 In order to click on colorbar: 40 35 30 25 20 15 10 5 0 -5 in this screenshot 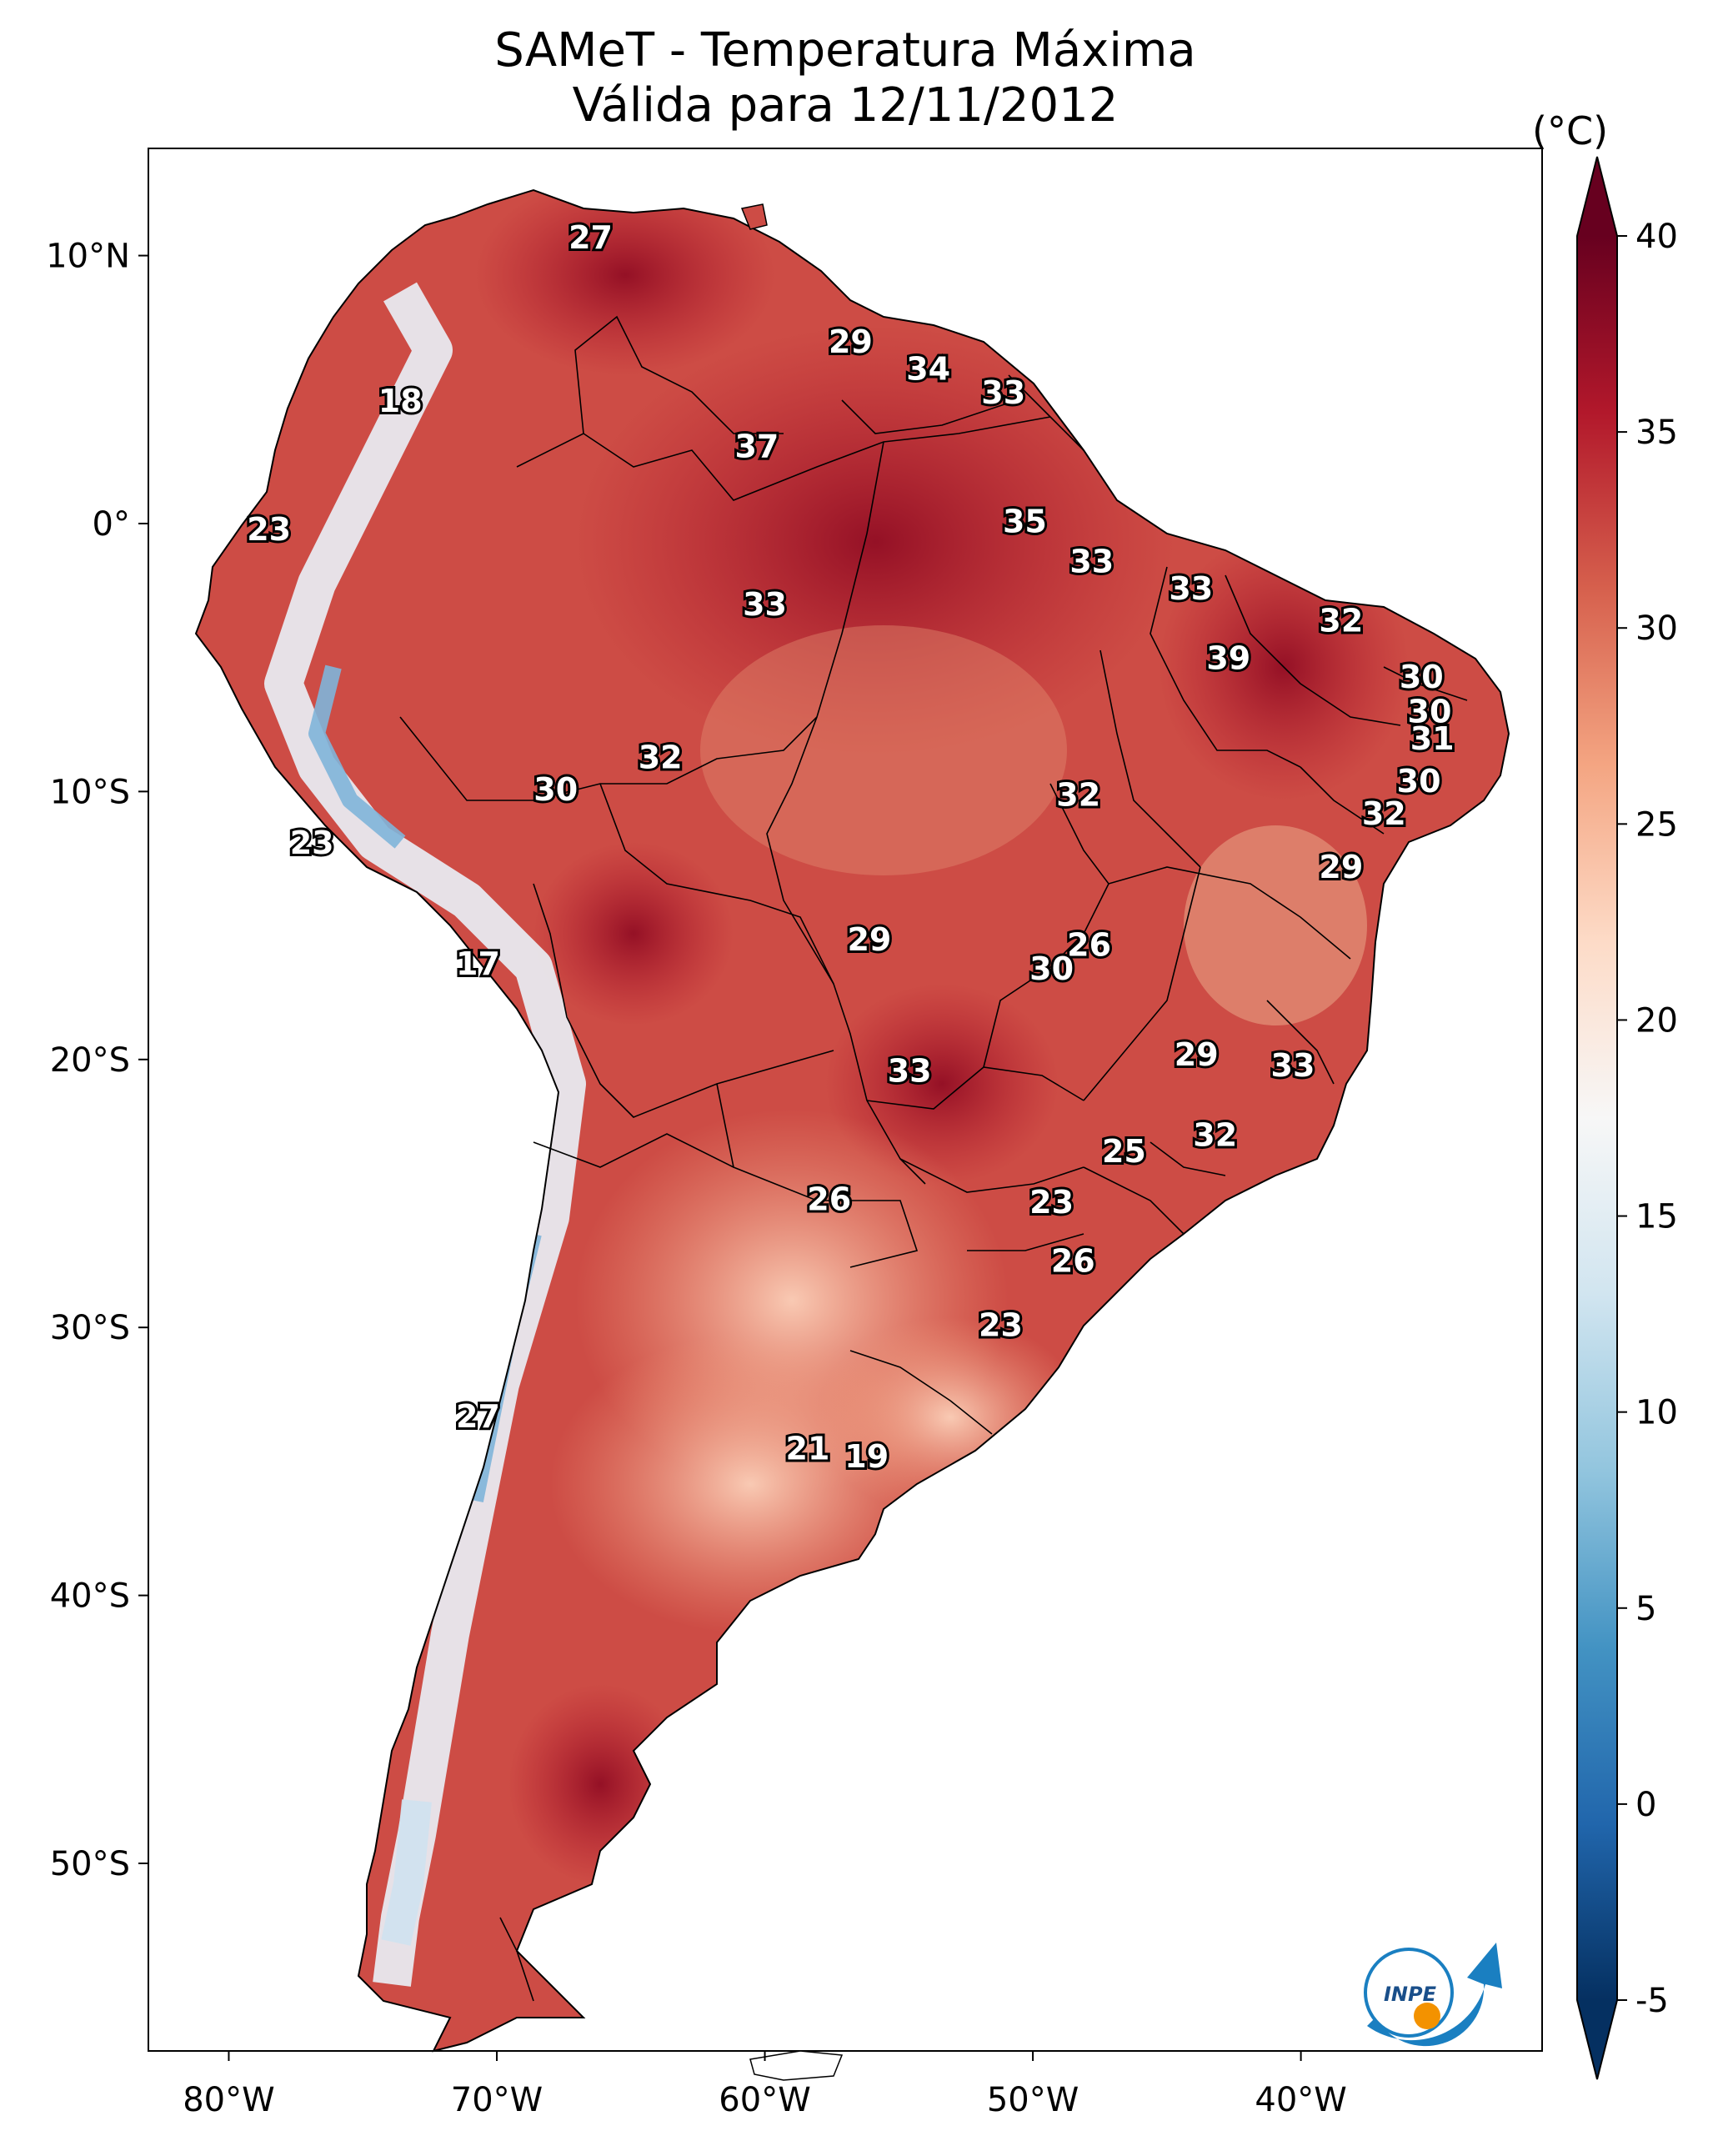, I will do `click(1627, 1118)`.